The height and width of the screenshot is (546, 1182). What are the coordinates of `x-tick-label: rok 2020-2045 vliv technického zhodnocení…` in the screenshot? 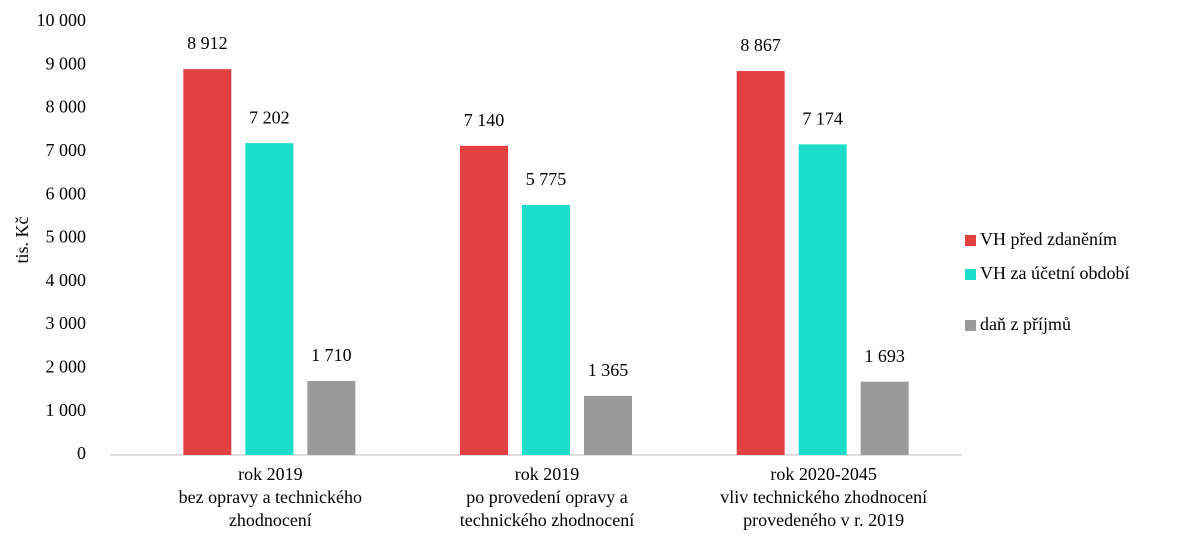 It's located at (823, 497).